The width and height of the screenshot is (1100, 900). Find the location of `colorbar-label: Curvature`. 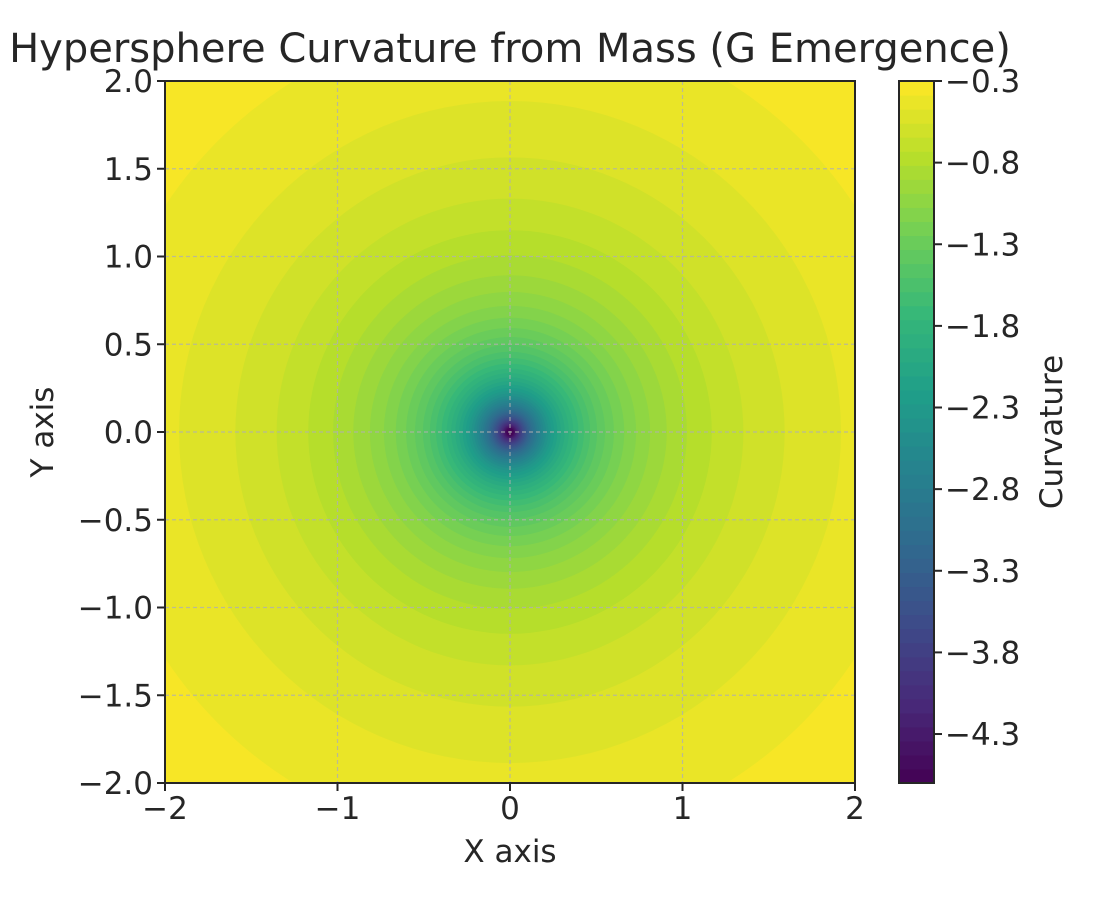

colorbar-label: Curvature is located at coordinates (1052, 432).